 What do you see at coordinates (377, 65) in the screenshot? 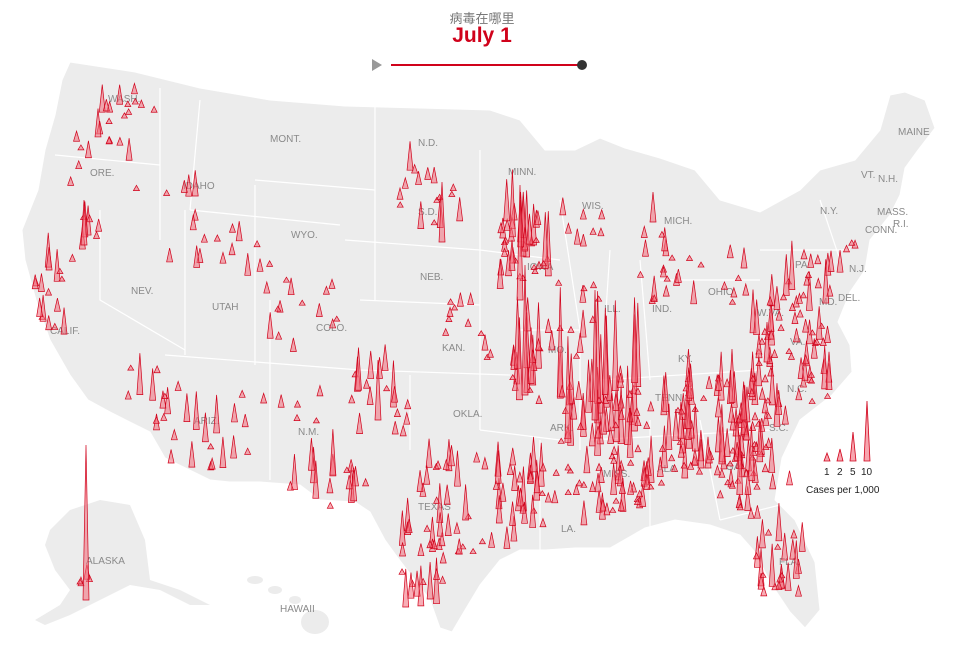
I see `play-icon` at bounding box center [377, 65].